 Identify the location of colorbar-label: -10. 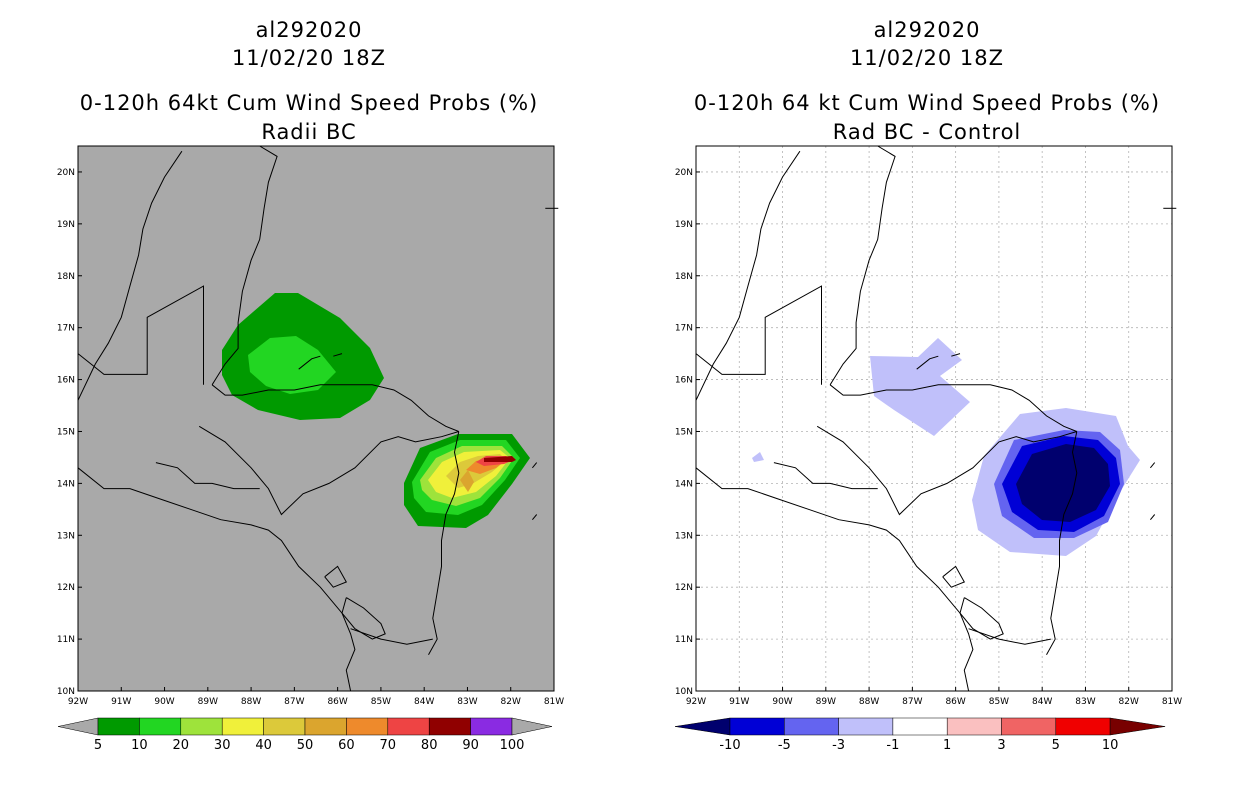
(729, 745).